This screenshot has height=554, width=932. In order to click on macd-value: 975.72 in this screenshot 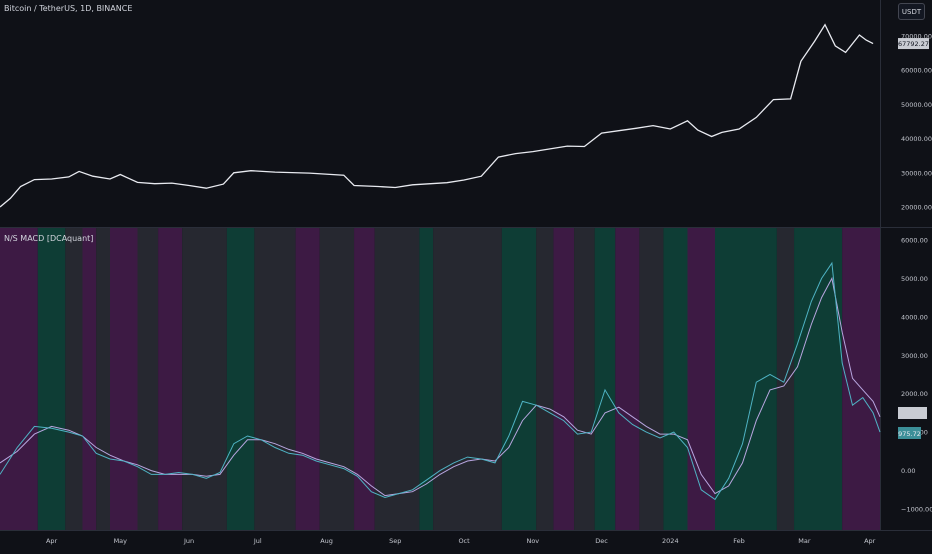, I will do `click(909, 434)`.